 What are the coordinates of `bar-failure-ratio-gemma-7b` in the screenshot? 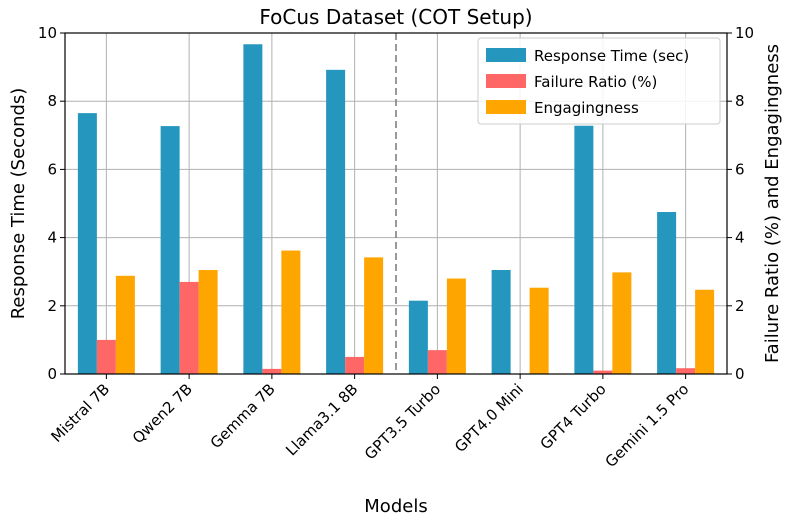 It's located at (272, 371).